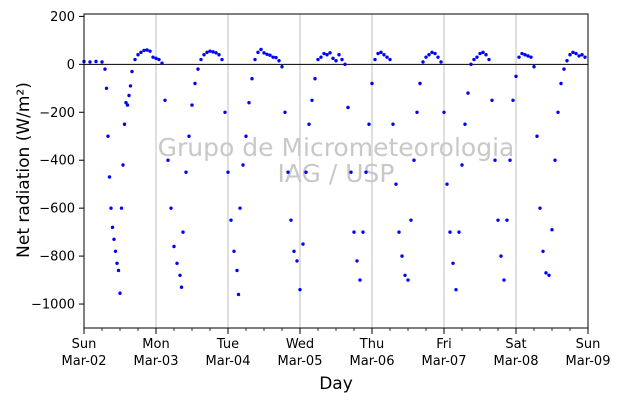 This screenshot has height=403, width=622. I want to click on y-tick-label: −600, so click(57, 209).